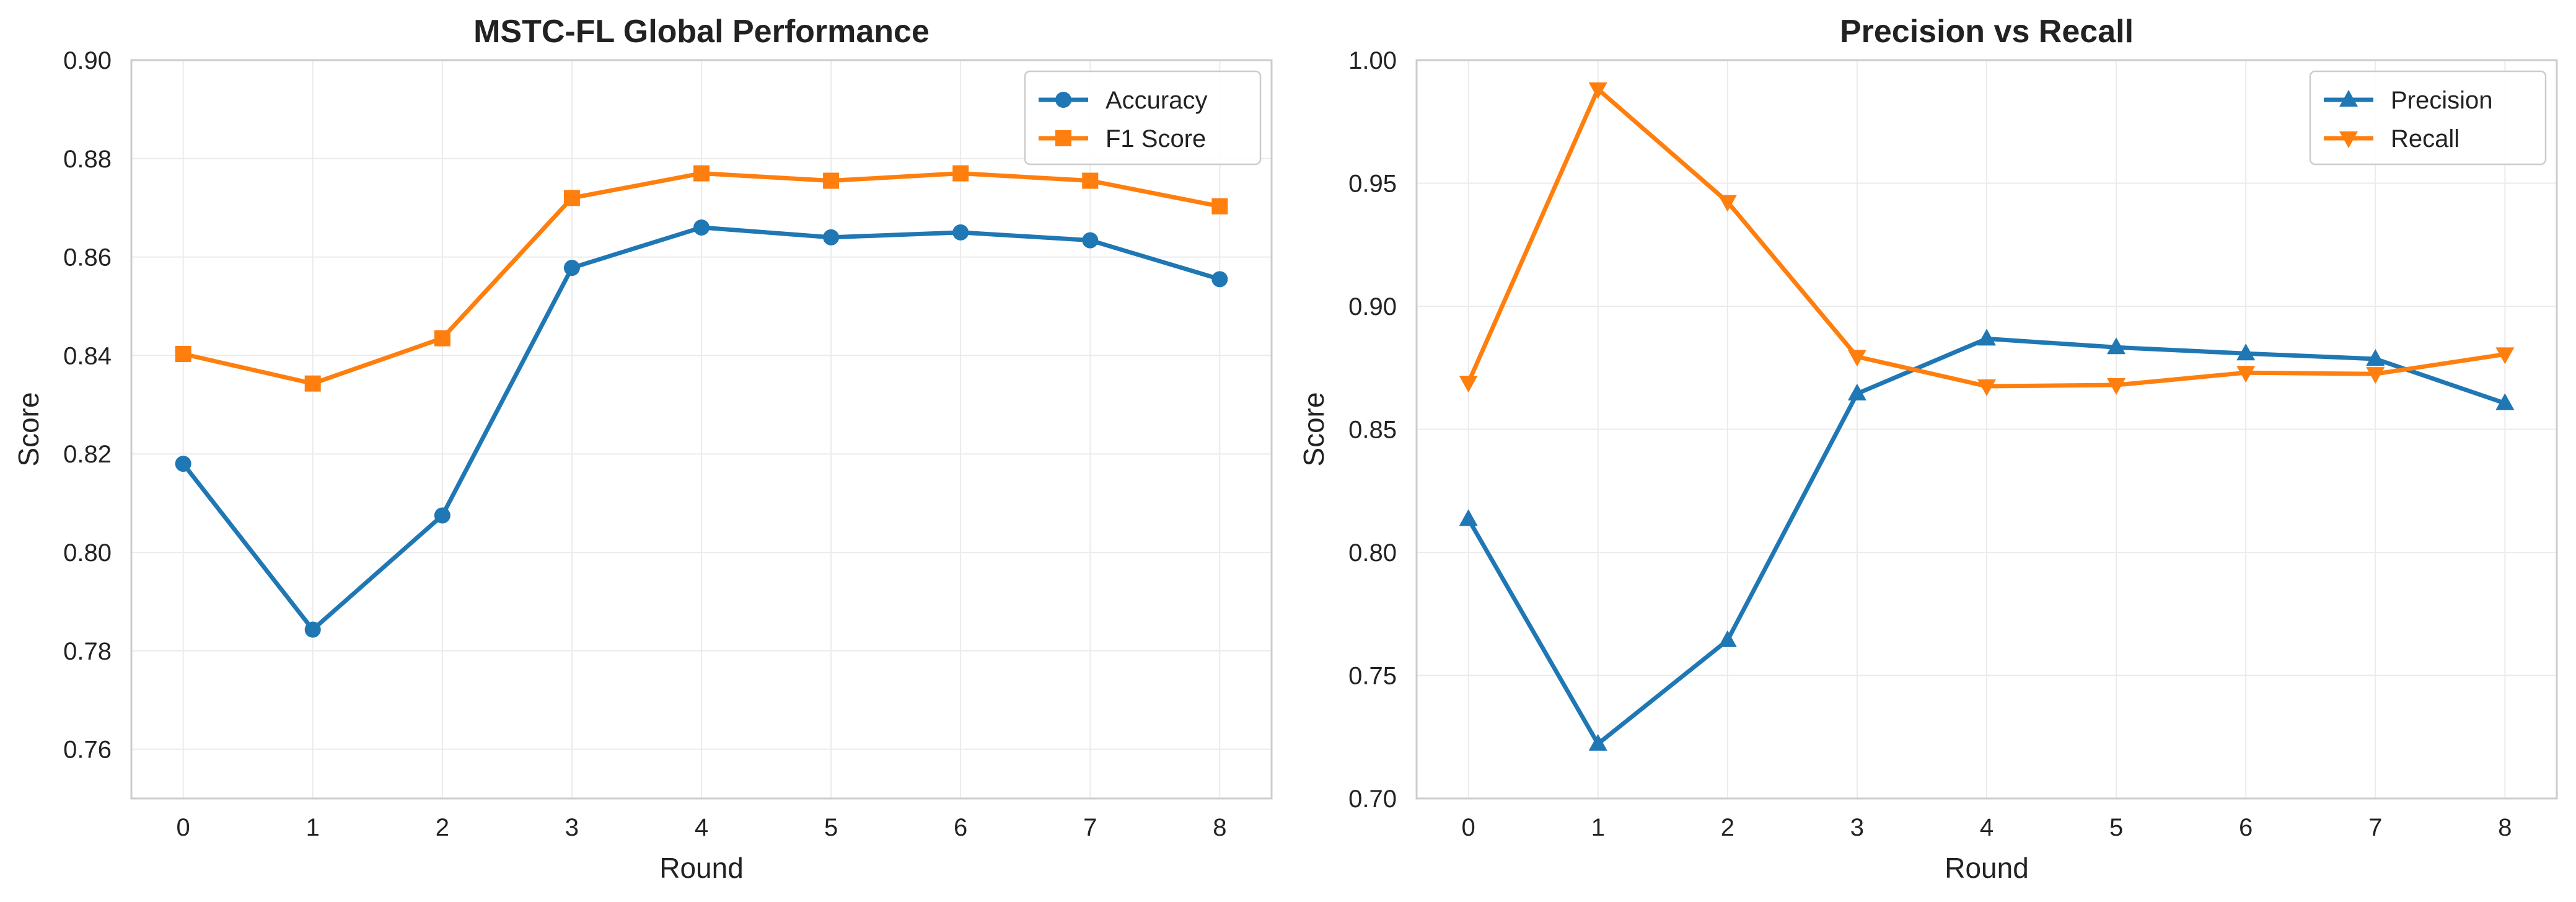  I want to click on legend: Precision Recall, so click(2428, 118).